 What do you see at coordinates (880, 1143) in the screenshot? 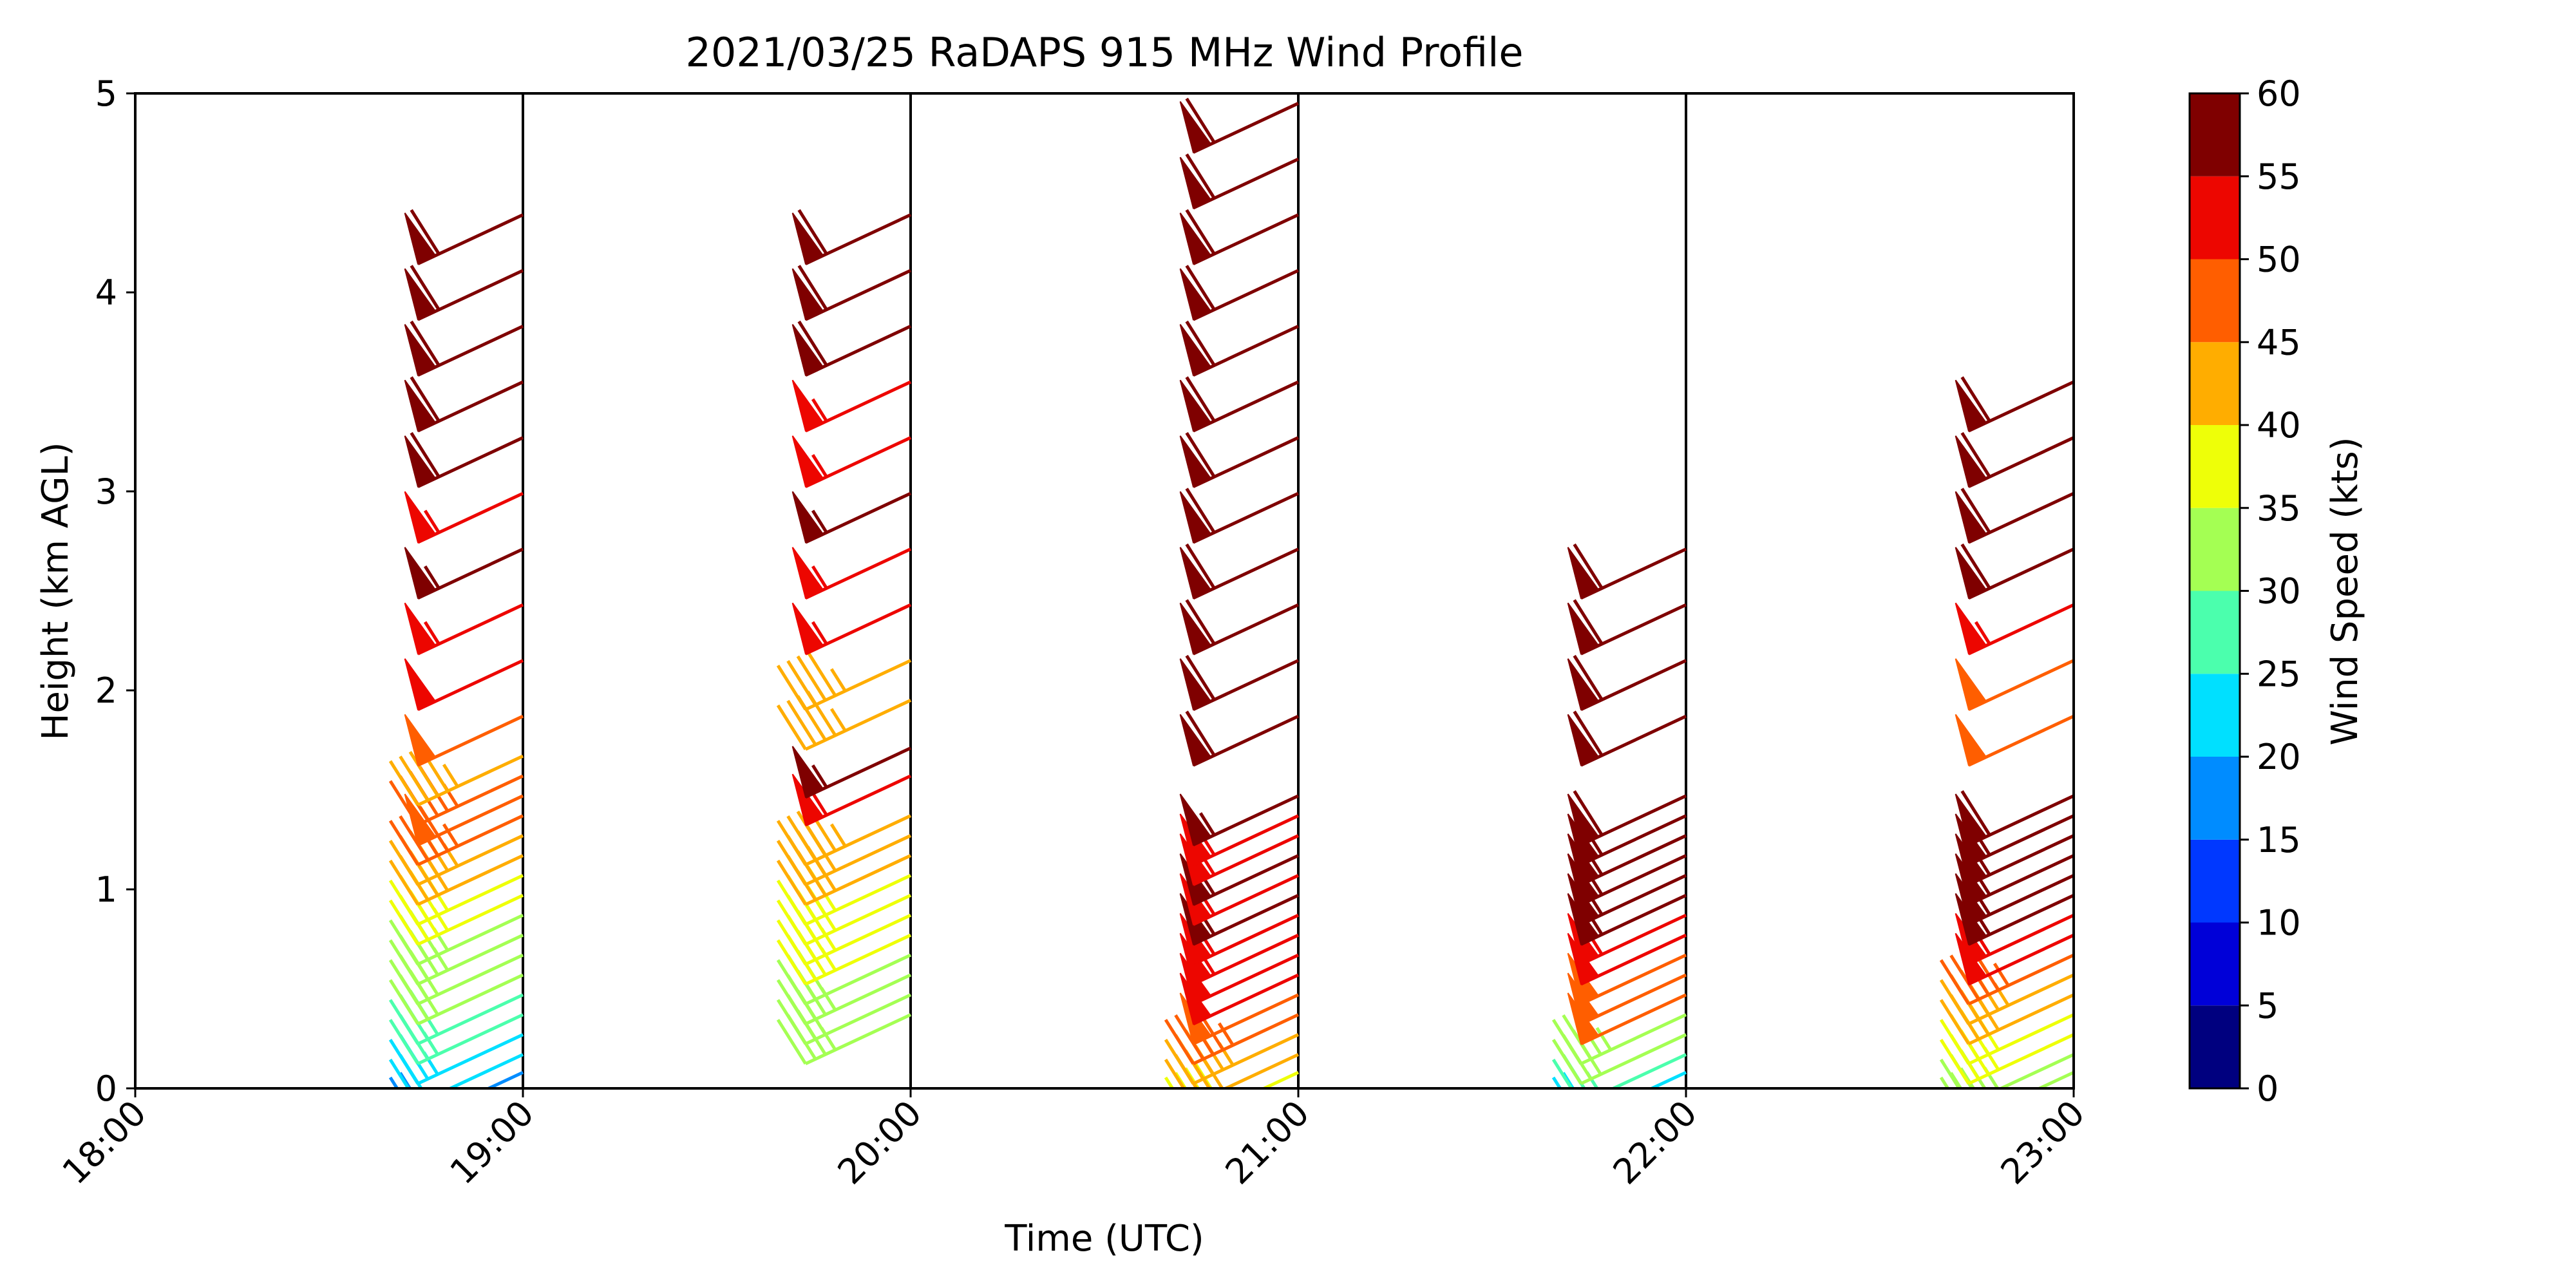
I see `x-tick-label: 20:00` at bounding box center [880, 1143].